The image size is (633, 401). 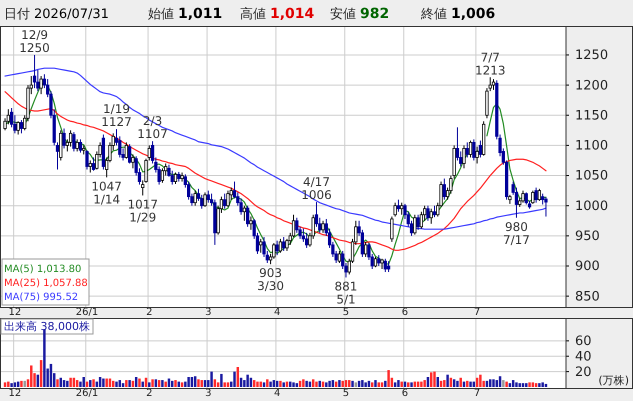 I want to click on chart-title: 出来高 38,000株, so click(x=47, y=326).